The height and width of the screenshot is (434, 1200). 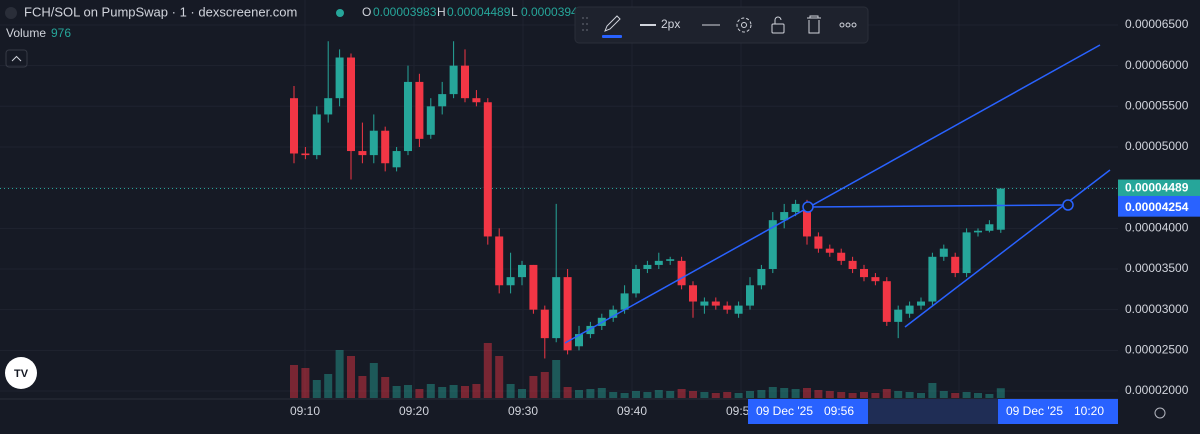 What do you see at coordinates (414, 411) in the screenshot?
I see `x-tick-label: 09:20` at bounding box center [414, 411].